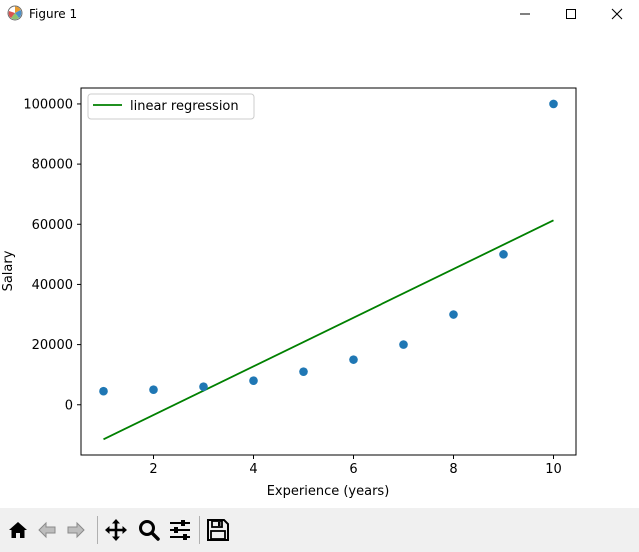 Image resolution: width=639 pixels, height=552 pixels. I want to click on legend-label: linear regression, so click(184, 106).